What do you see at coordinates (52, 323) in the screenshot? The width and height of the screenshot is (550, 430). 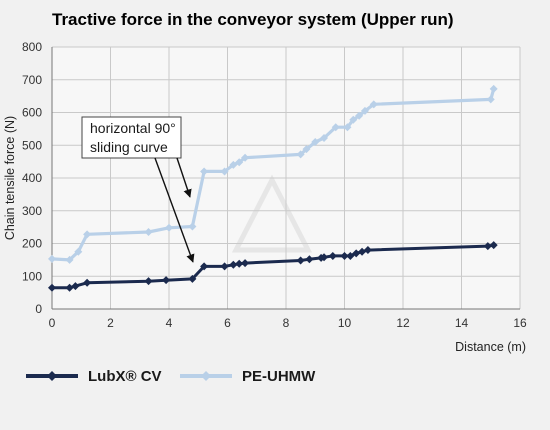 I see `x-tick-label: 0` at bounding box center [52, 323].